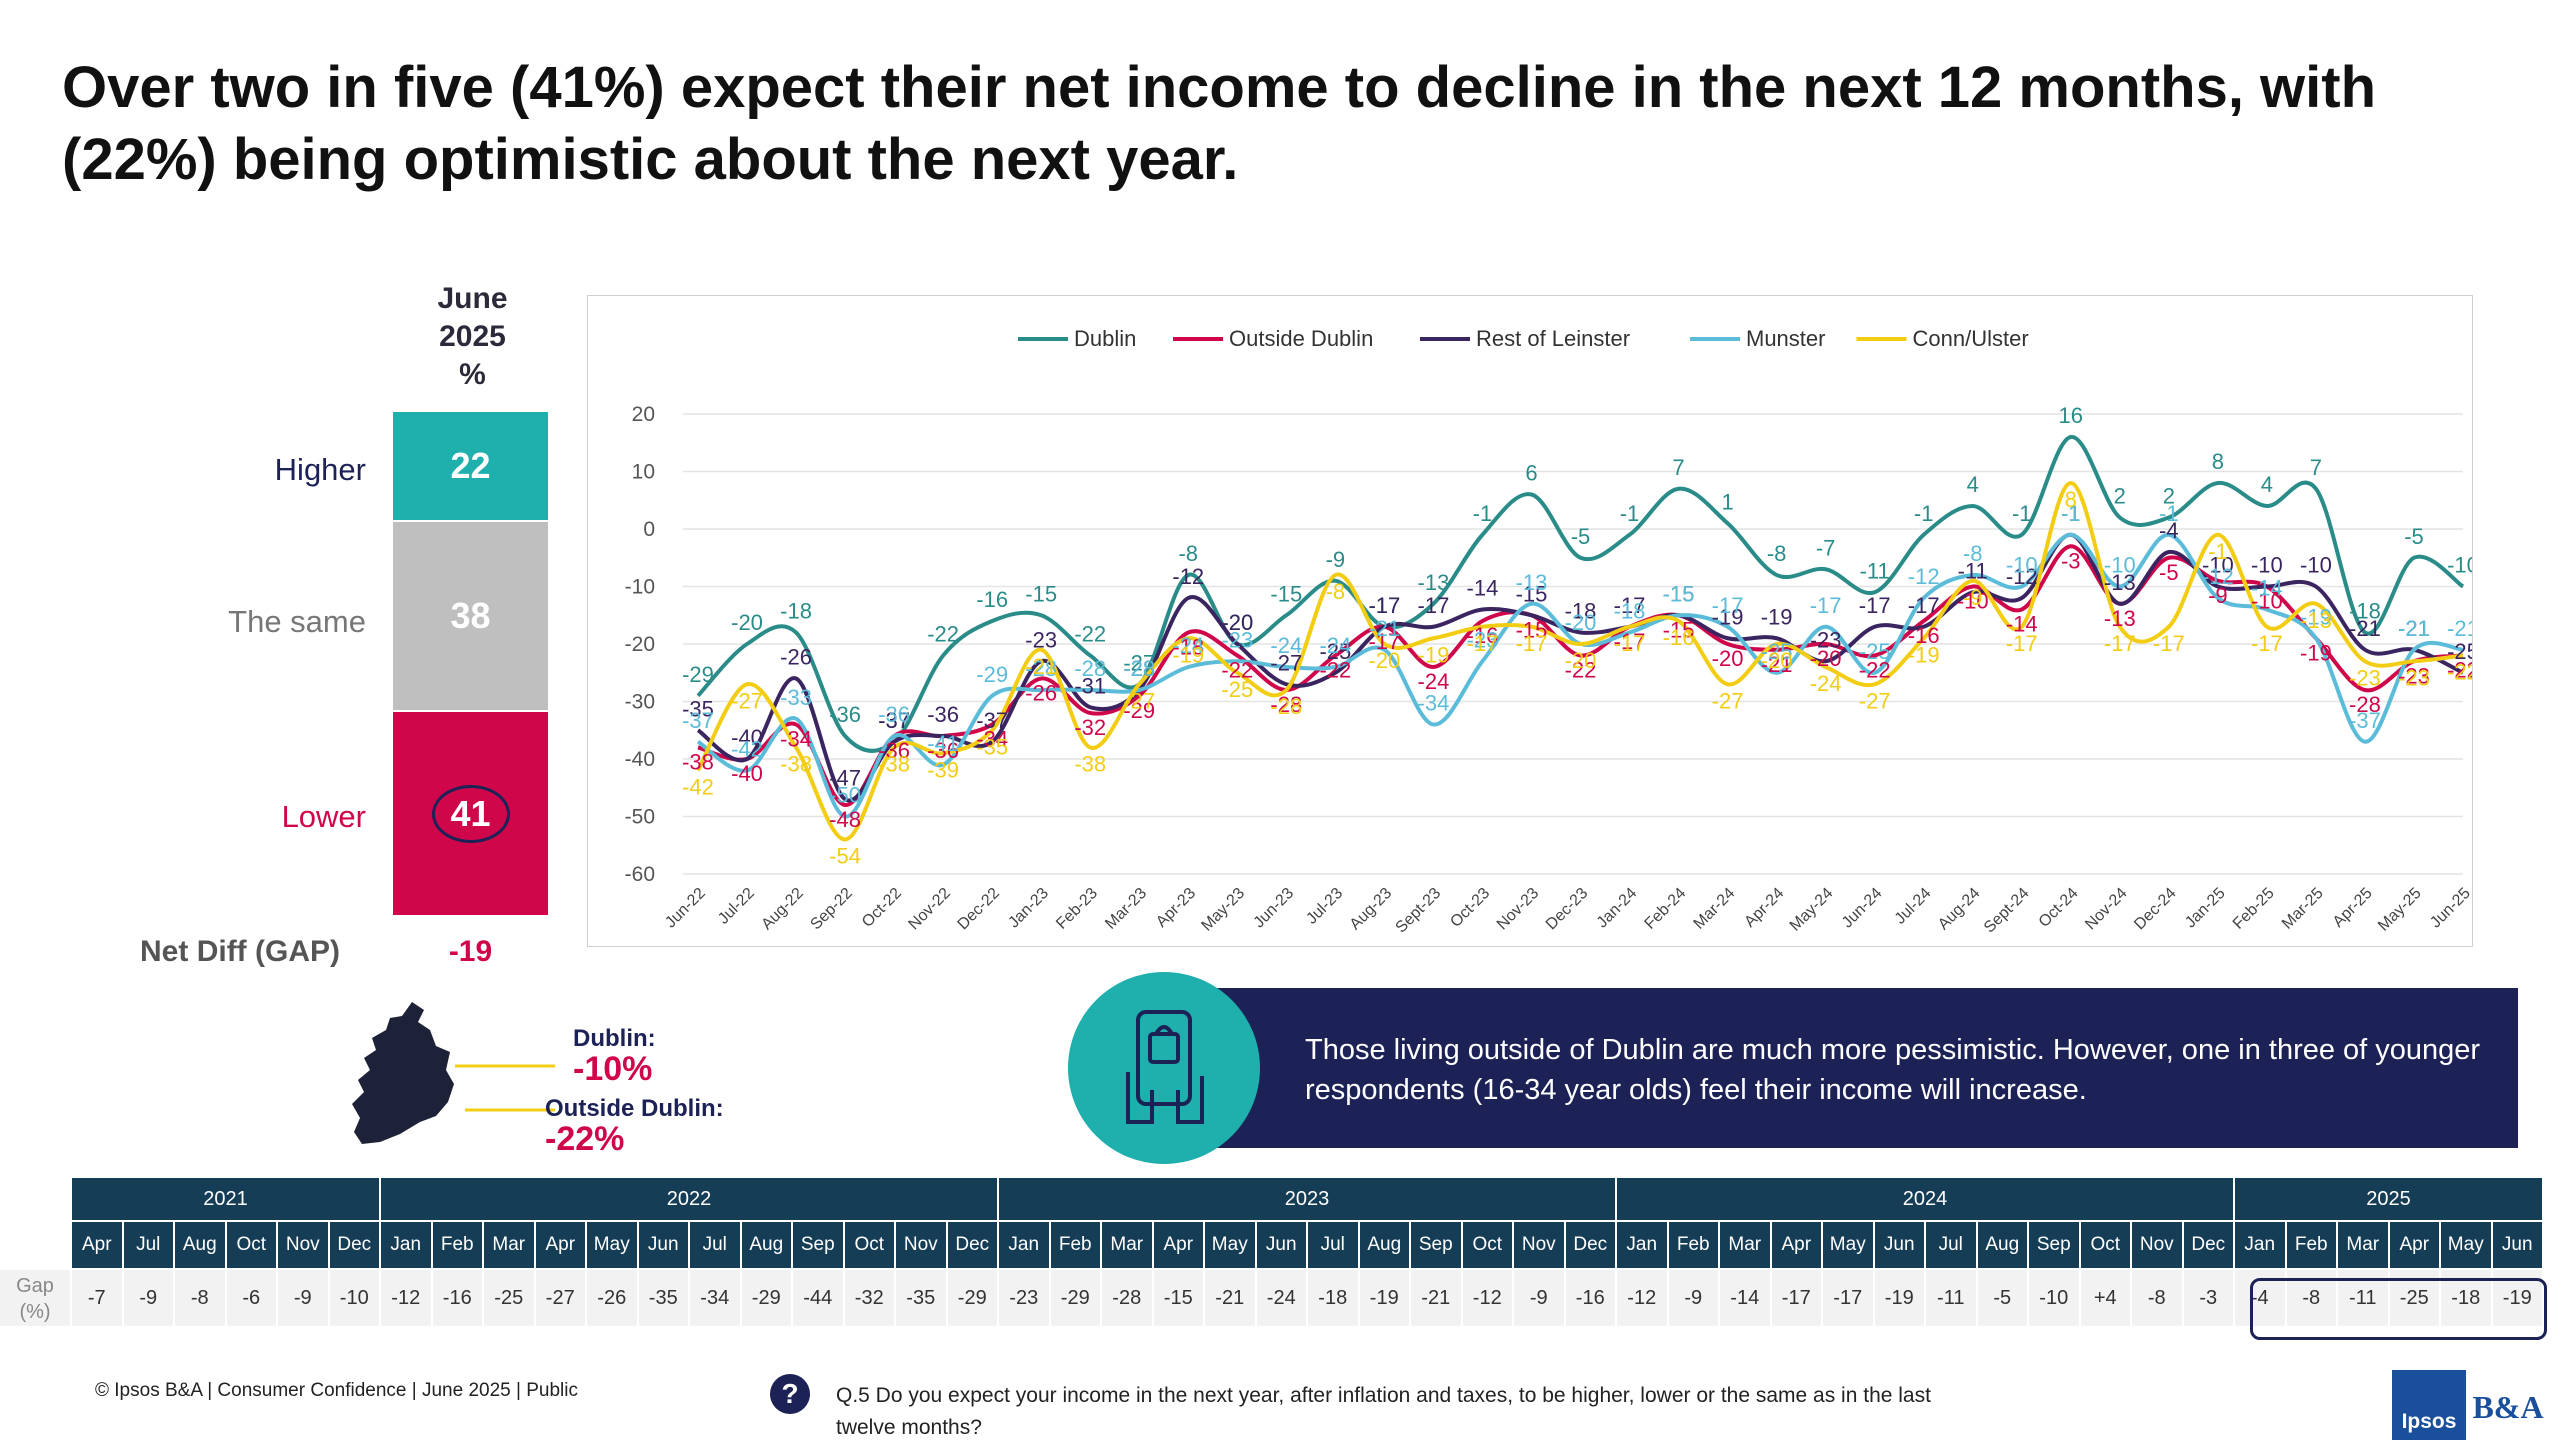  Describe the element at coordinates (882, 908) in the screenshot. I see `x-tick-label: Oct-22` at that location.